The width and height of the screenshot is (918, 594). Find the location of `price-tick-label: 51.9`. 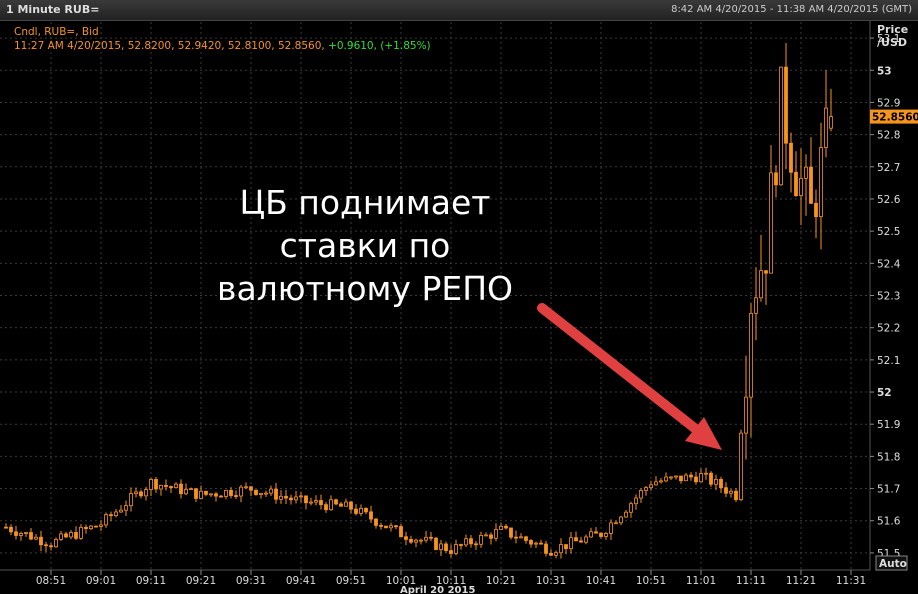

price-tick-label: 51.9 is located at coordinates (888, 425).